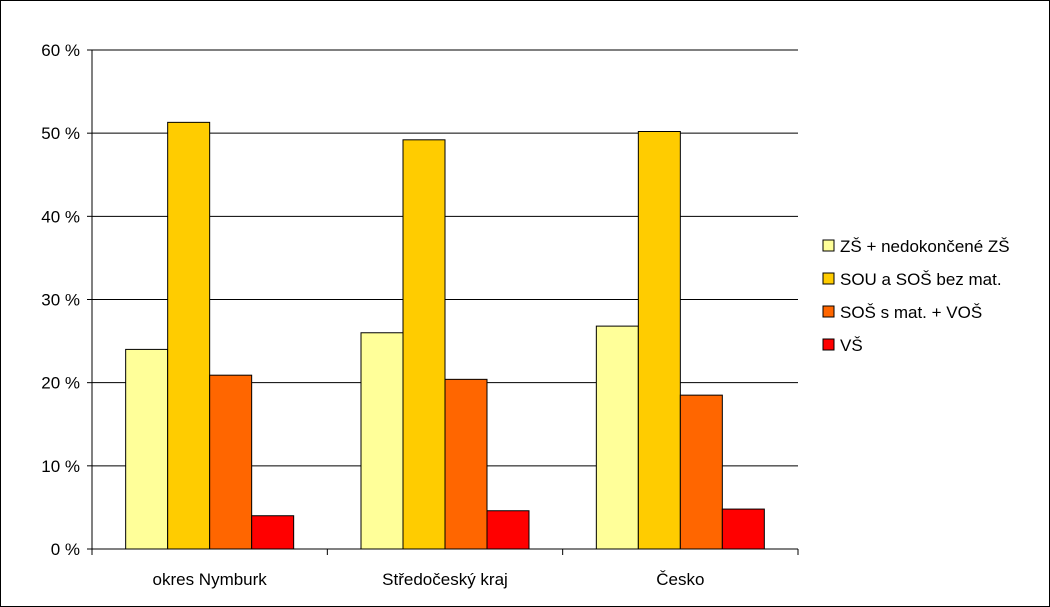 The height and width of the screenshot is (607, 1050). I want to click on y-tick-label: 10 %, so click(60, 466).